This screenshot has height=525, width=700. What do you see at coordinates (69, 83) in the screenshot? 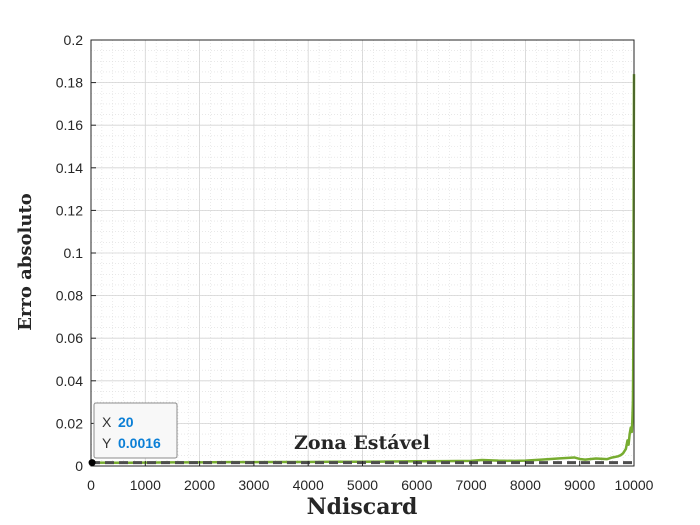
I see `y-tick-label: 0.18` at bounding box center [69, 83].